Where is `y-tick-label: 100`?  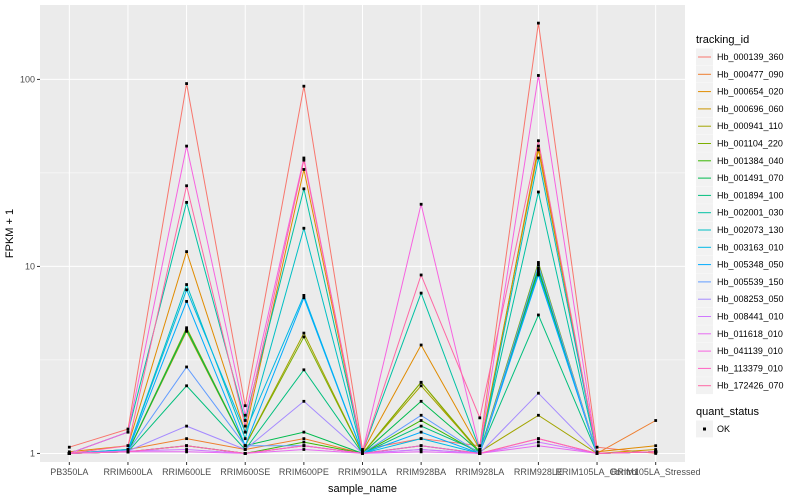 y-tick-label: 100 is located at coordinates (27, 79).